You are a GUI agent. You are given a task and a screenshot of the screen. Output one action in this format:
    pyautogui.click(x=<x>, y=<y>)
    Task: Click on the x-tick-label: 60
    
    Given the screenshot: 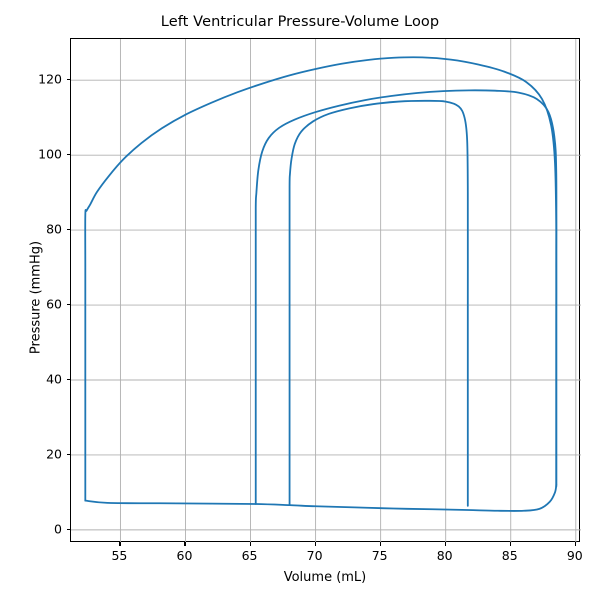 What is the action you would take?
    pyautogui.click(x=184, y=555)
    